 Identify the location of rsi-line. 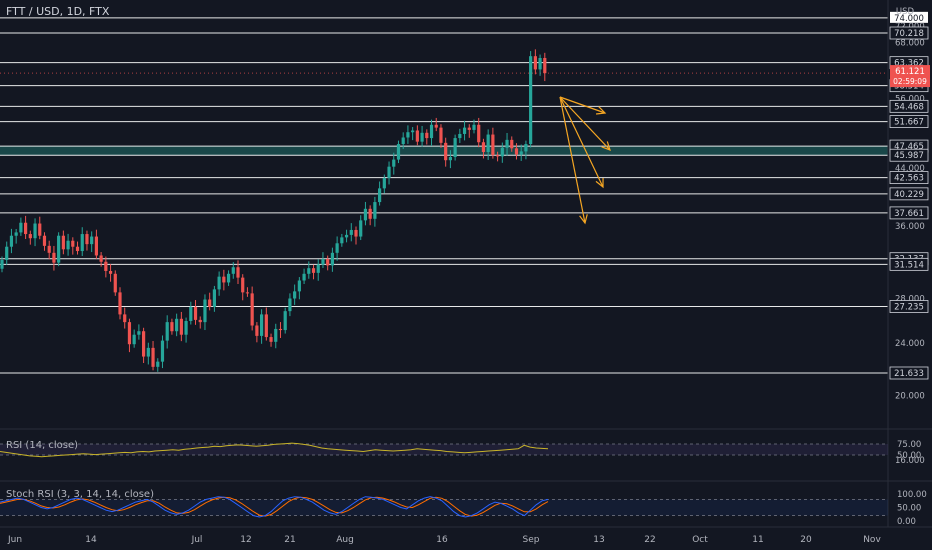
(274, 450).